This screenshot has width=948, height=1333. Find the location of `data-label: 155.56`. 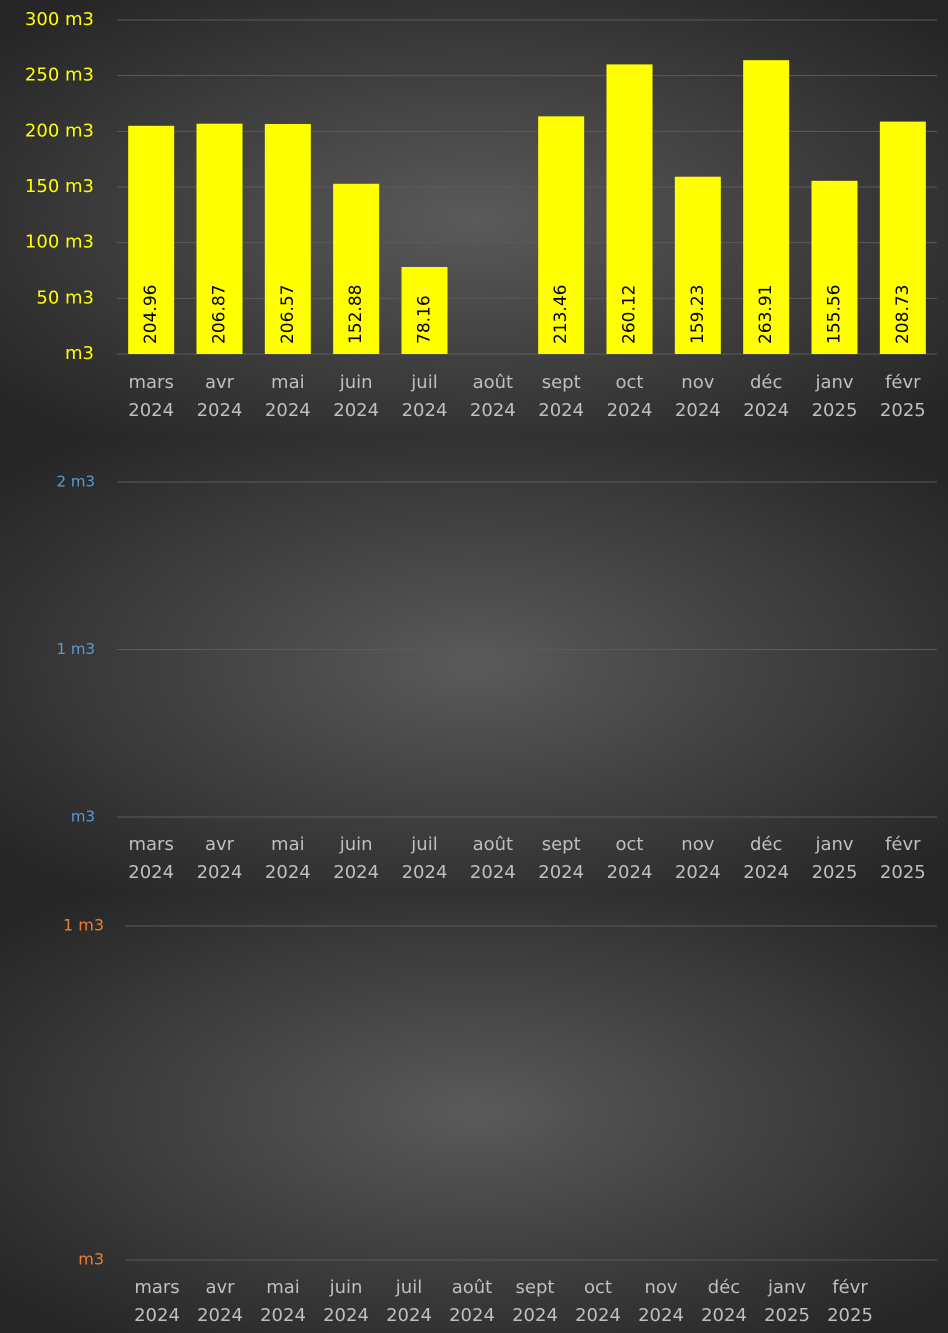

data-label: 155.56 is located at coordinates (835, 314).